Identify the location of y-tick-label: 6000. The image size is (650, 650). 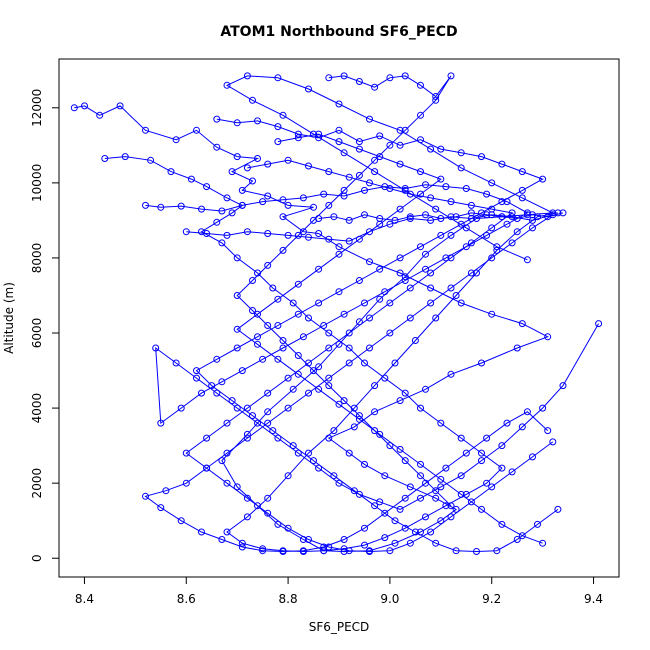
(37, 333).